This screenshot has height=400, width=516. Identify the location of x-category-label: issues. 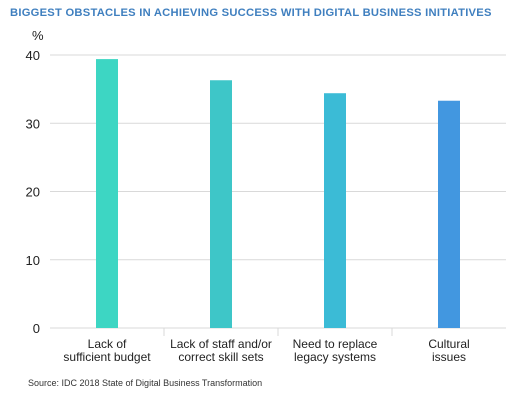
(449, 357).